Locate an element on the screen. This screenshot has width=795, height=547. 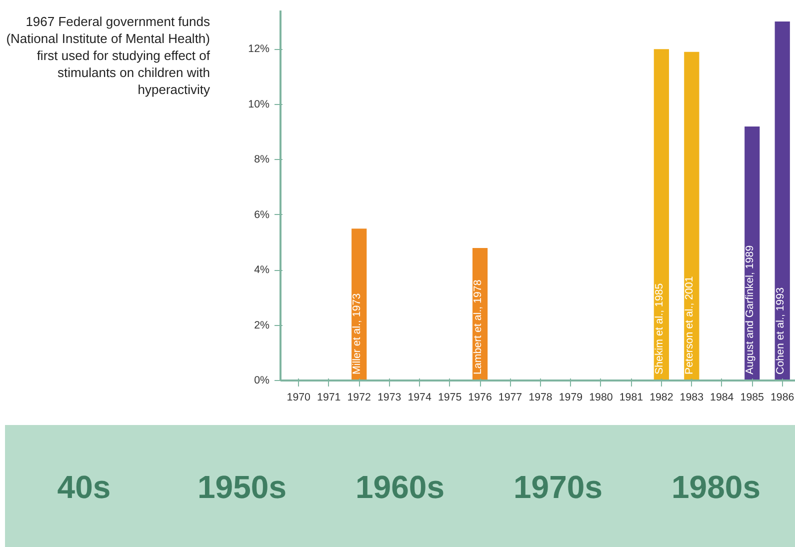
x-tick-label: 1971 is located at coordinates (329, 398).